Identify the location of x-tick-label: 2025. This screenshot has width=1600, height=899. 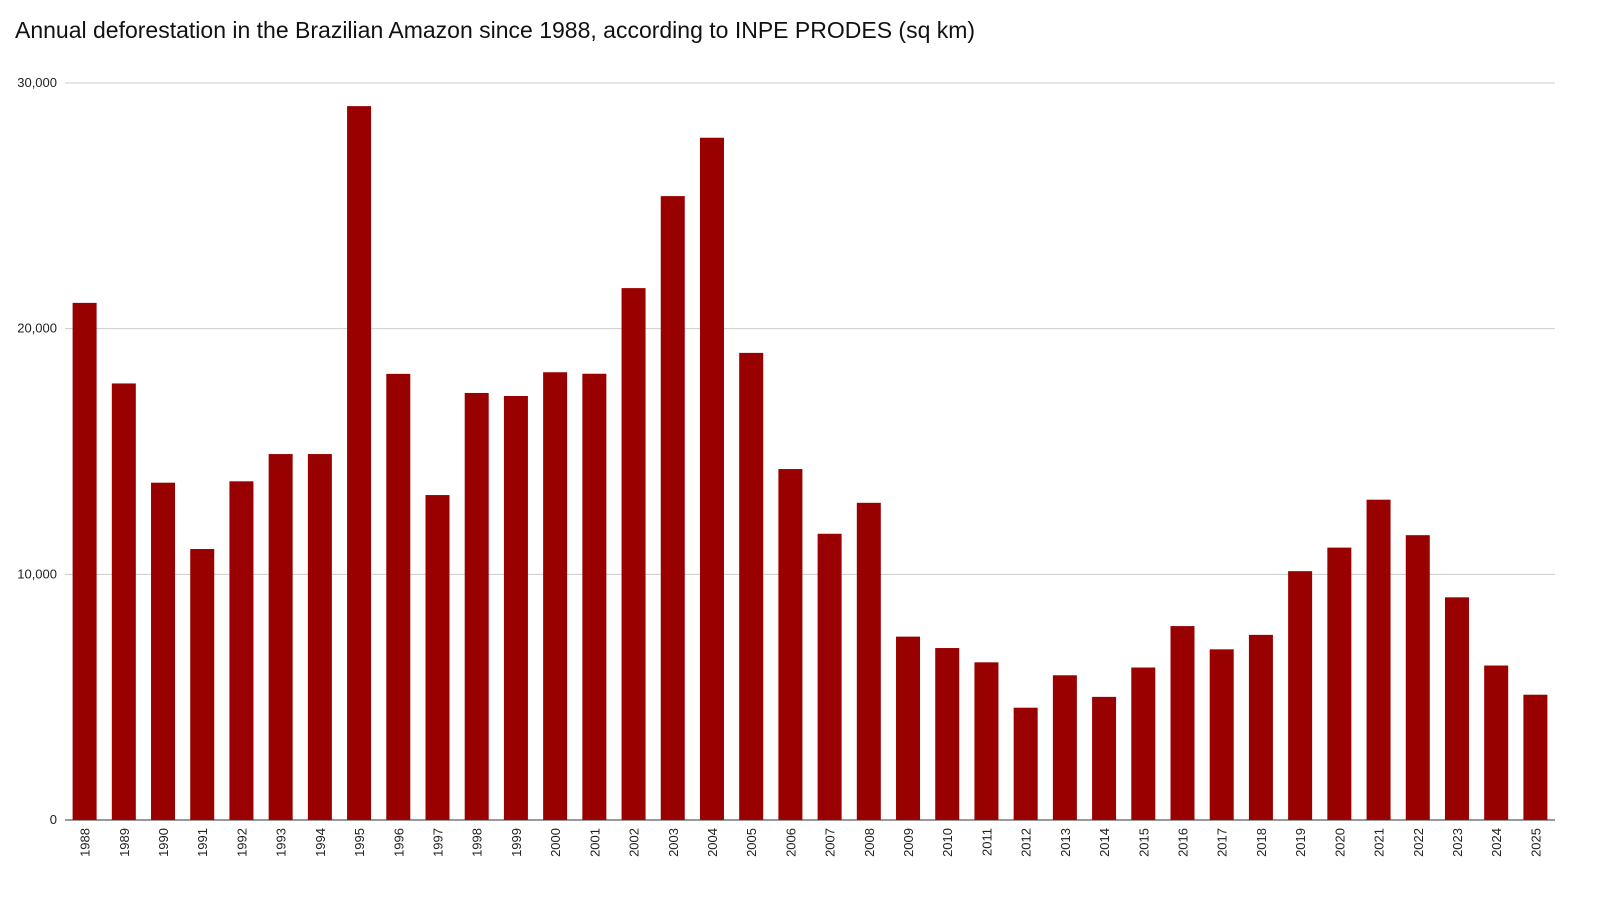
(1535, 842).